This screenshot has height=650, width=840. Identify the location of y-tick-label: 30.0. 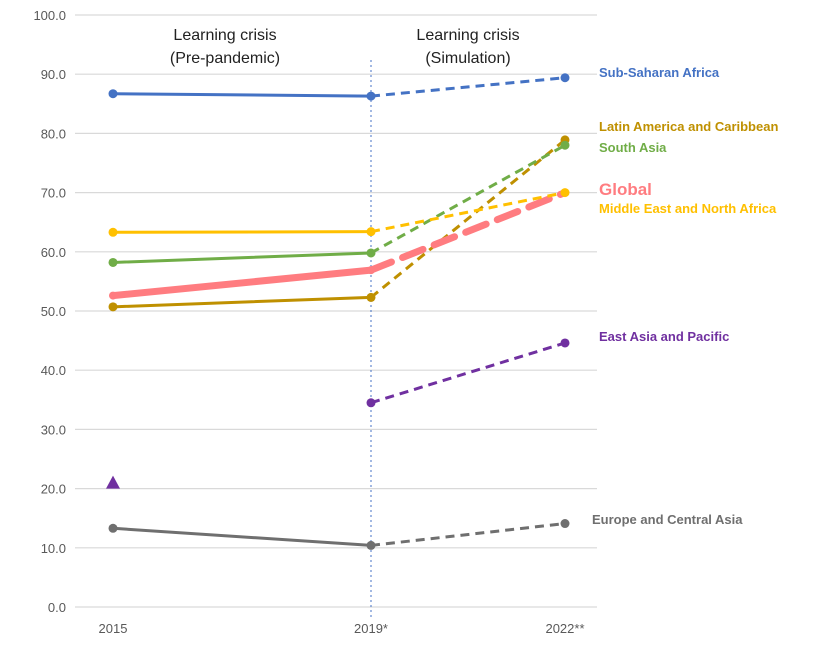
(53, 429).